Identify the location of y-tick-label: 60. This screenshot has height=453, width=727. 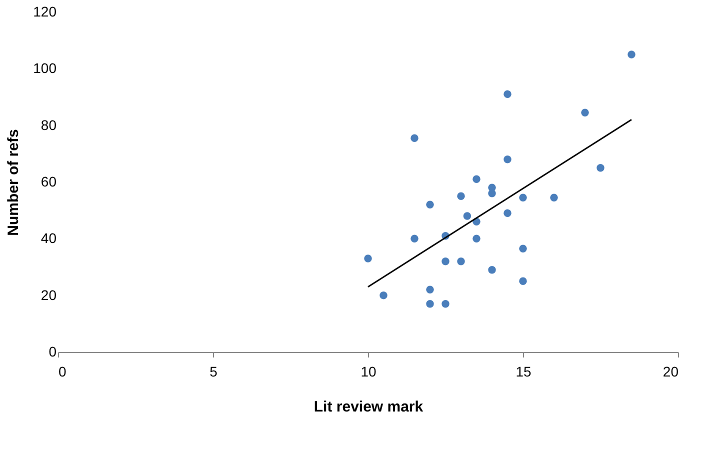
(48, 182).